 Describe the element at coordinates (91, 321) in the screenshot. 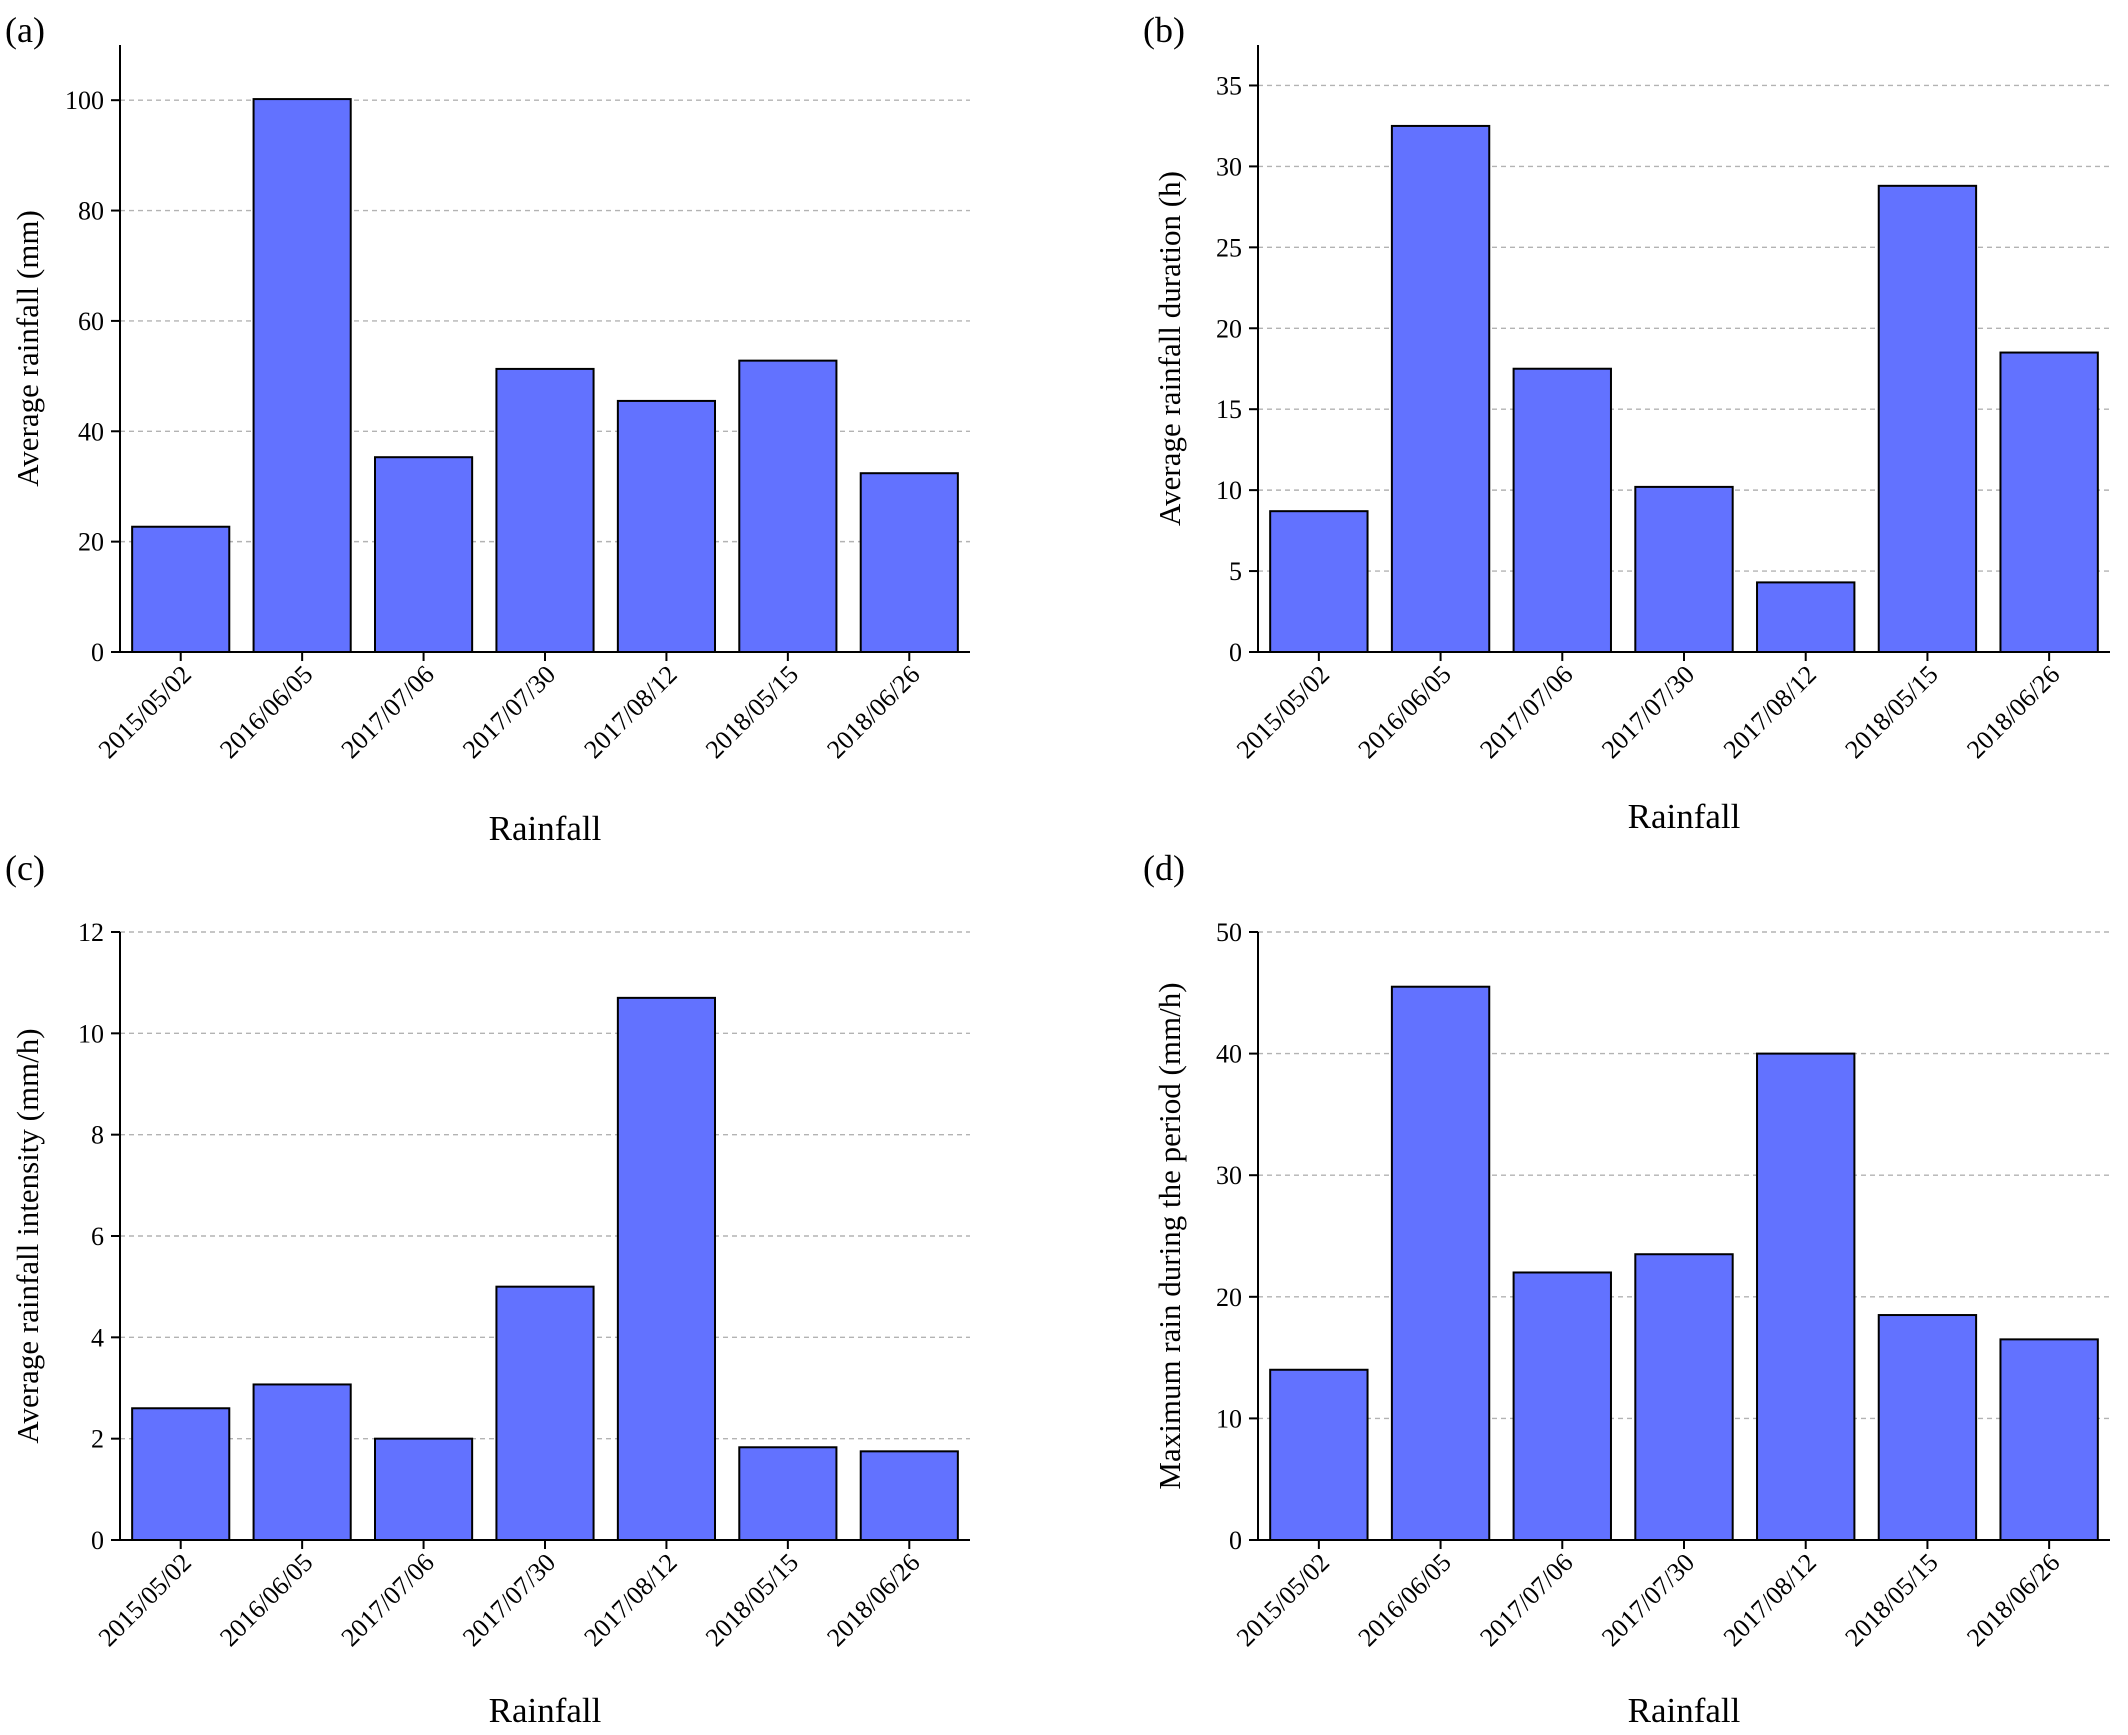

I see `y-tick-label: 60` at that location.